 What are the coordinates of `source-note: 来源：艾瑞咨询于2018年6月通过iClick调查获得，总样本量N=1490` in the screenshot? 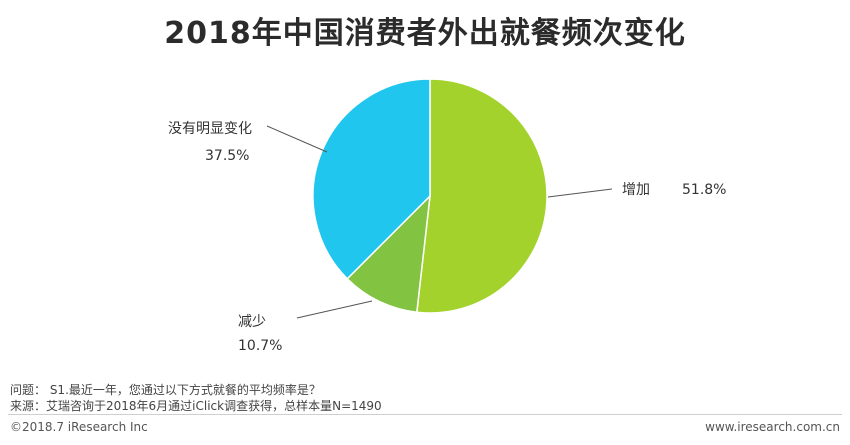 It's located at (196, 406).